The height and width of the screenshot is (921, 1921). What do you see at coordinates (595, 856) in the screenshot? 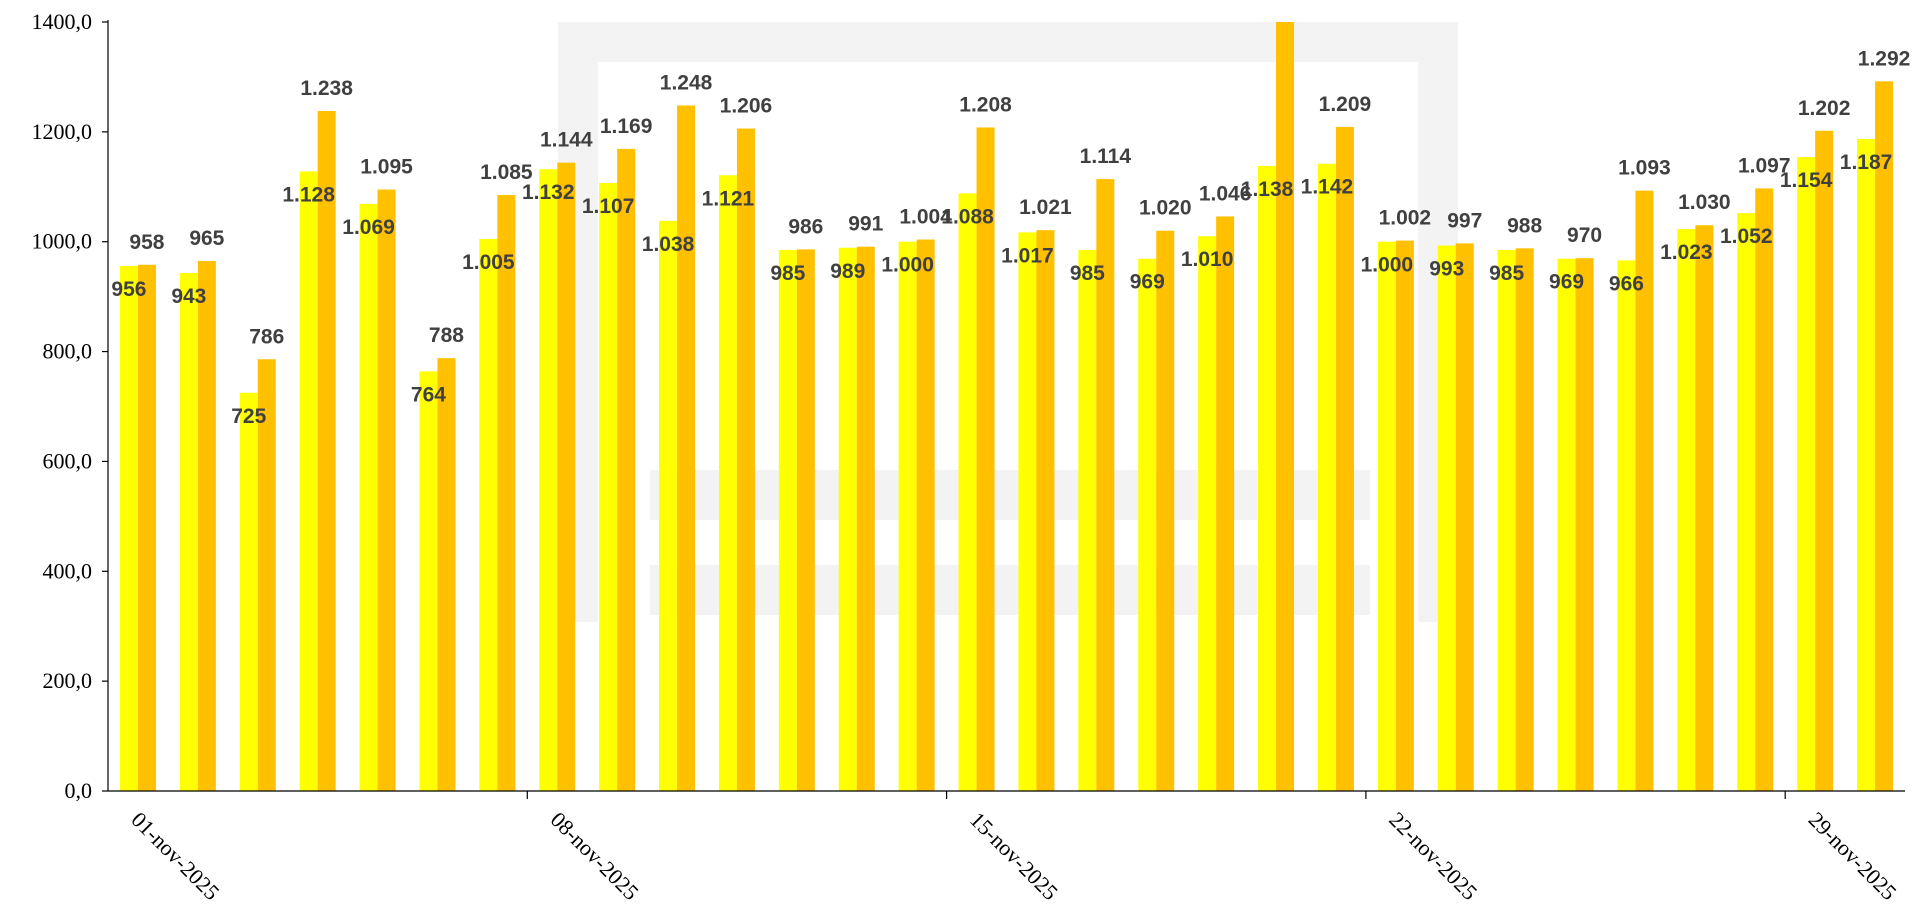
I see `x-tick-label: 08-nov-2025` at bounding box center [595, 856].